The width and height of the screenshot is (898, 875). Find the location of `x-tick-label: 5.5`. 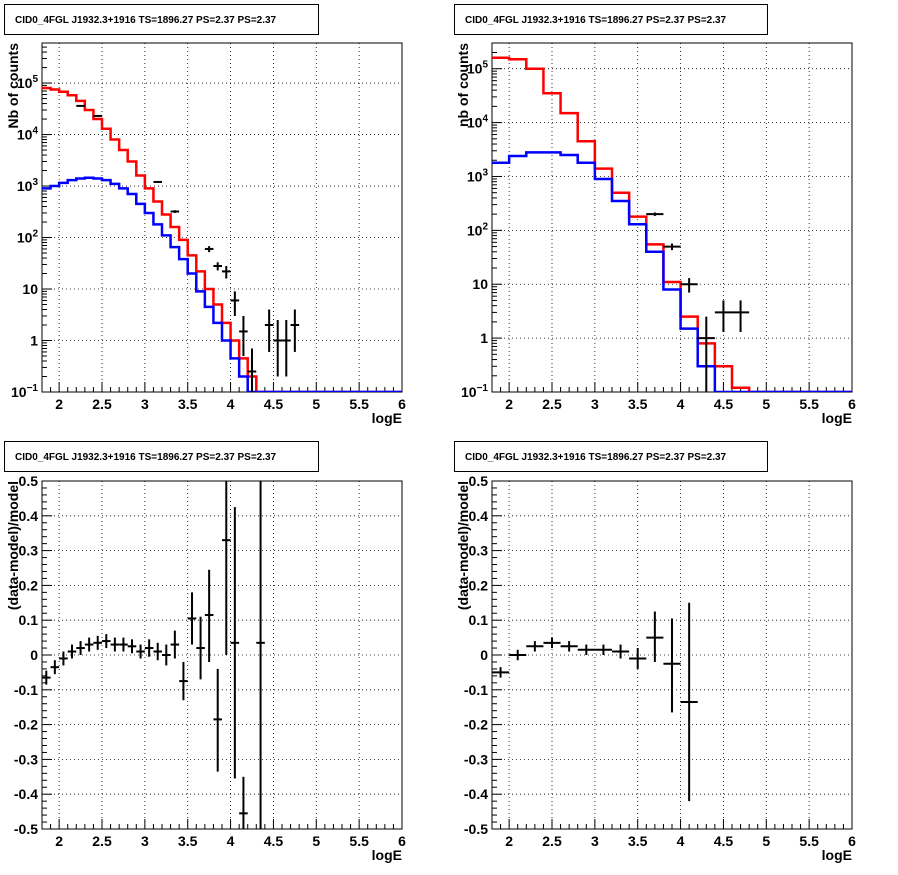

x-tick-label: 5.5 is located at coordinates (809, 841).